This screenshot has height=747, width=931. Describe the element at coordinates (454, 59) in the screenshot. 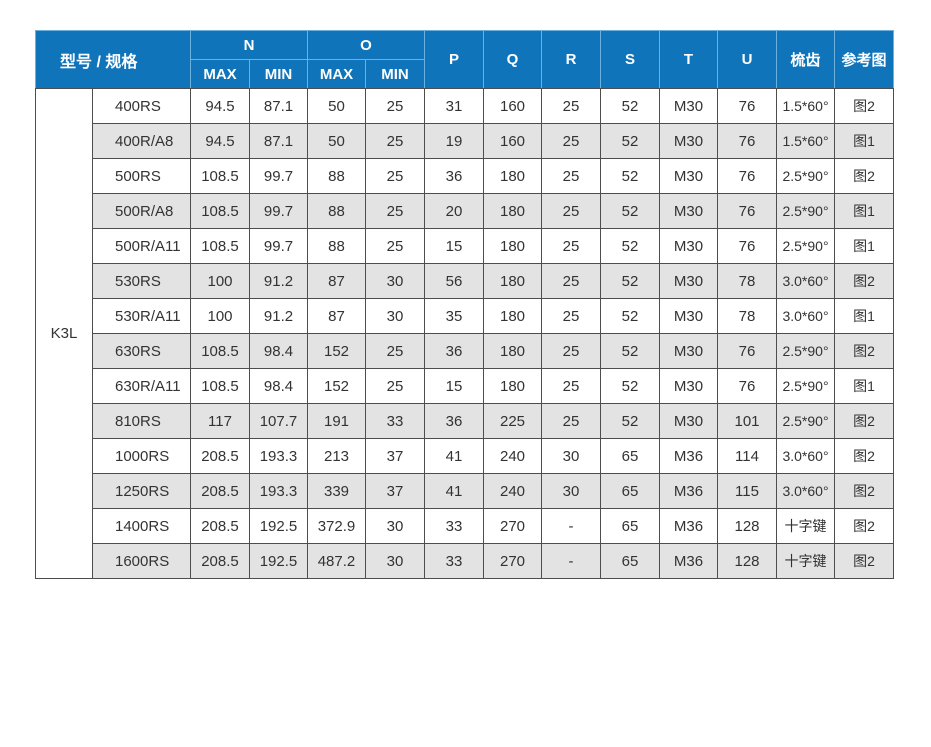

I see `header-col-p: P` at that location.